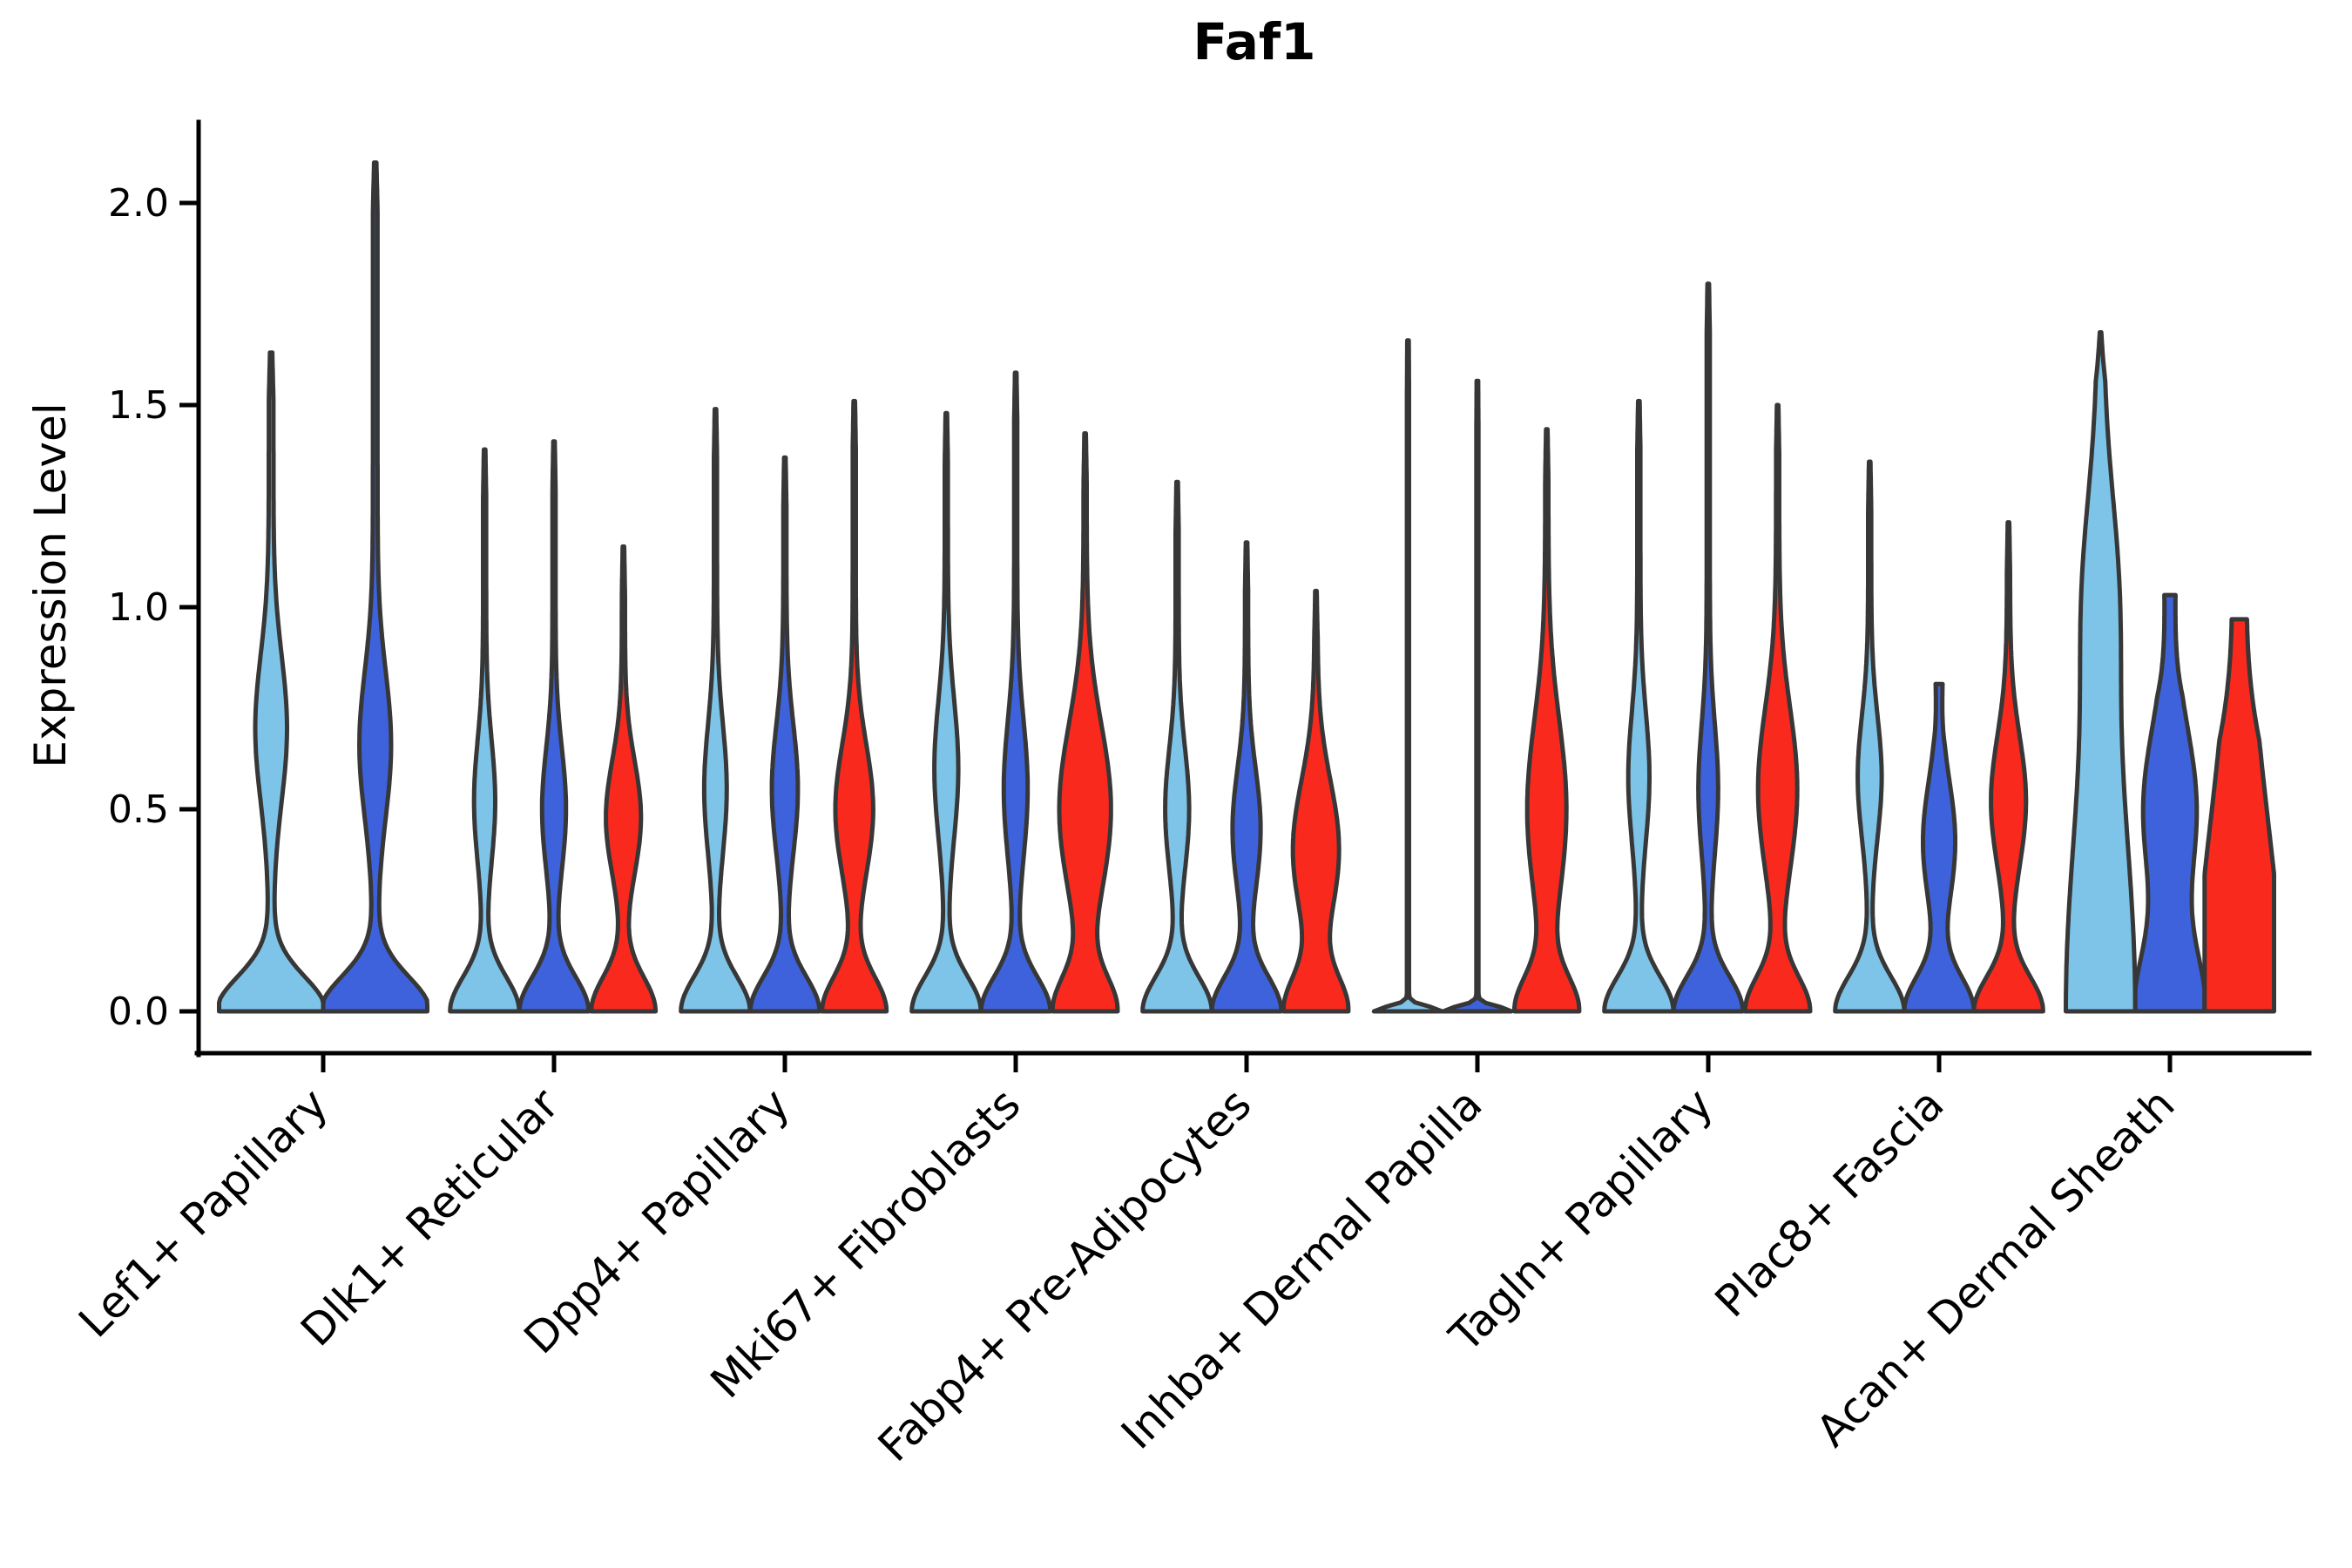 This screenshot has height=1568, width=2352. Describe the element at coordinates (50, 584) in the screenshot. I see `y-axis-label: Expression Level` at that location.